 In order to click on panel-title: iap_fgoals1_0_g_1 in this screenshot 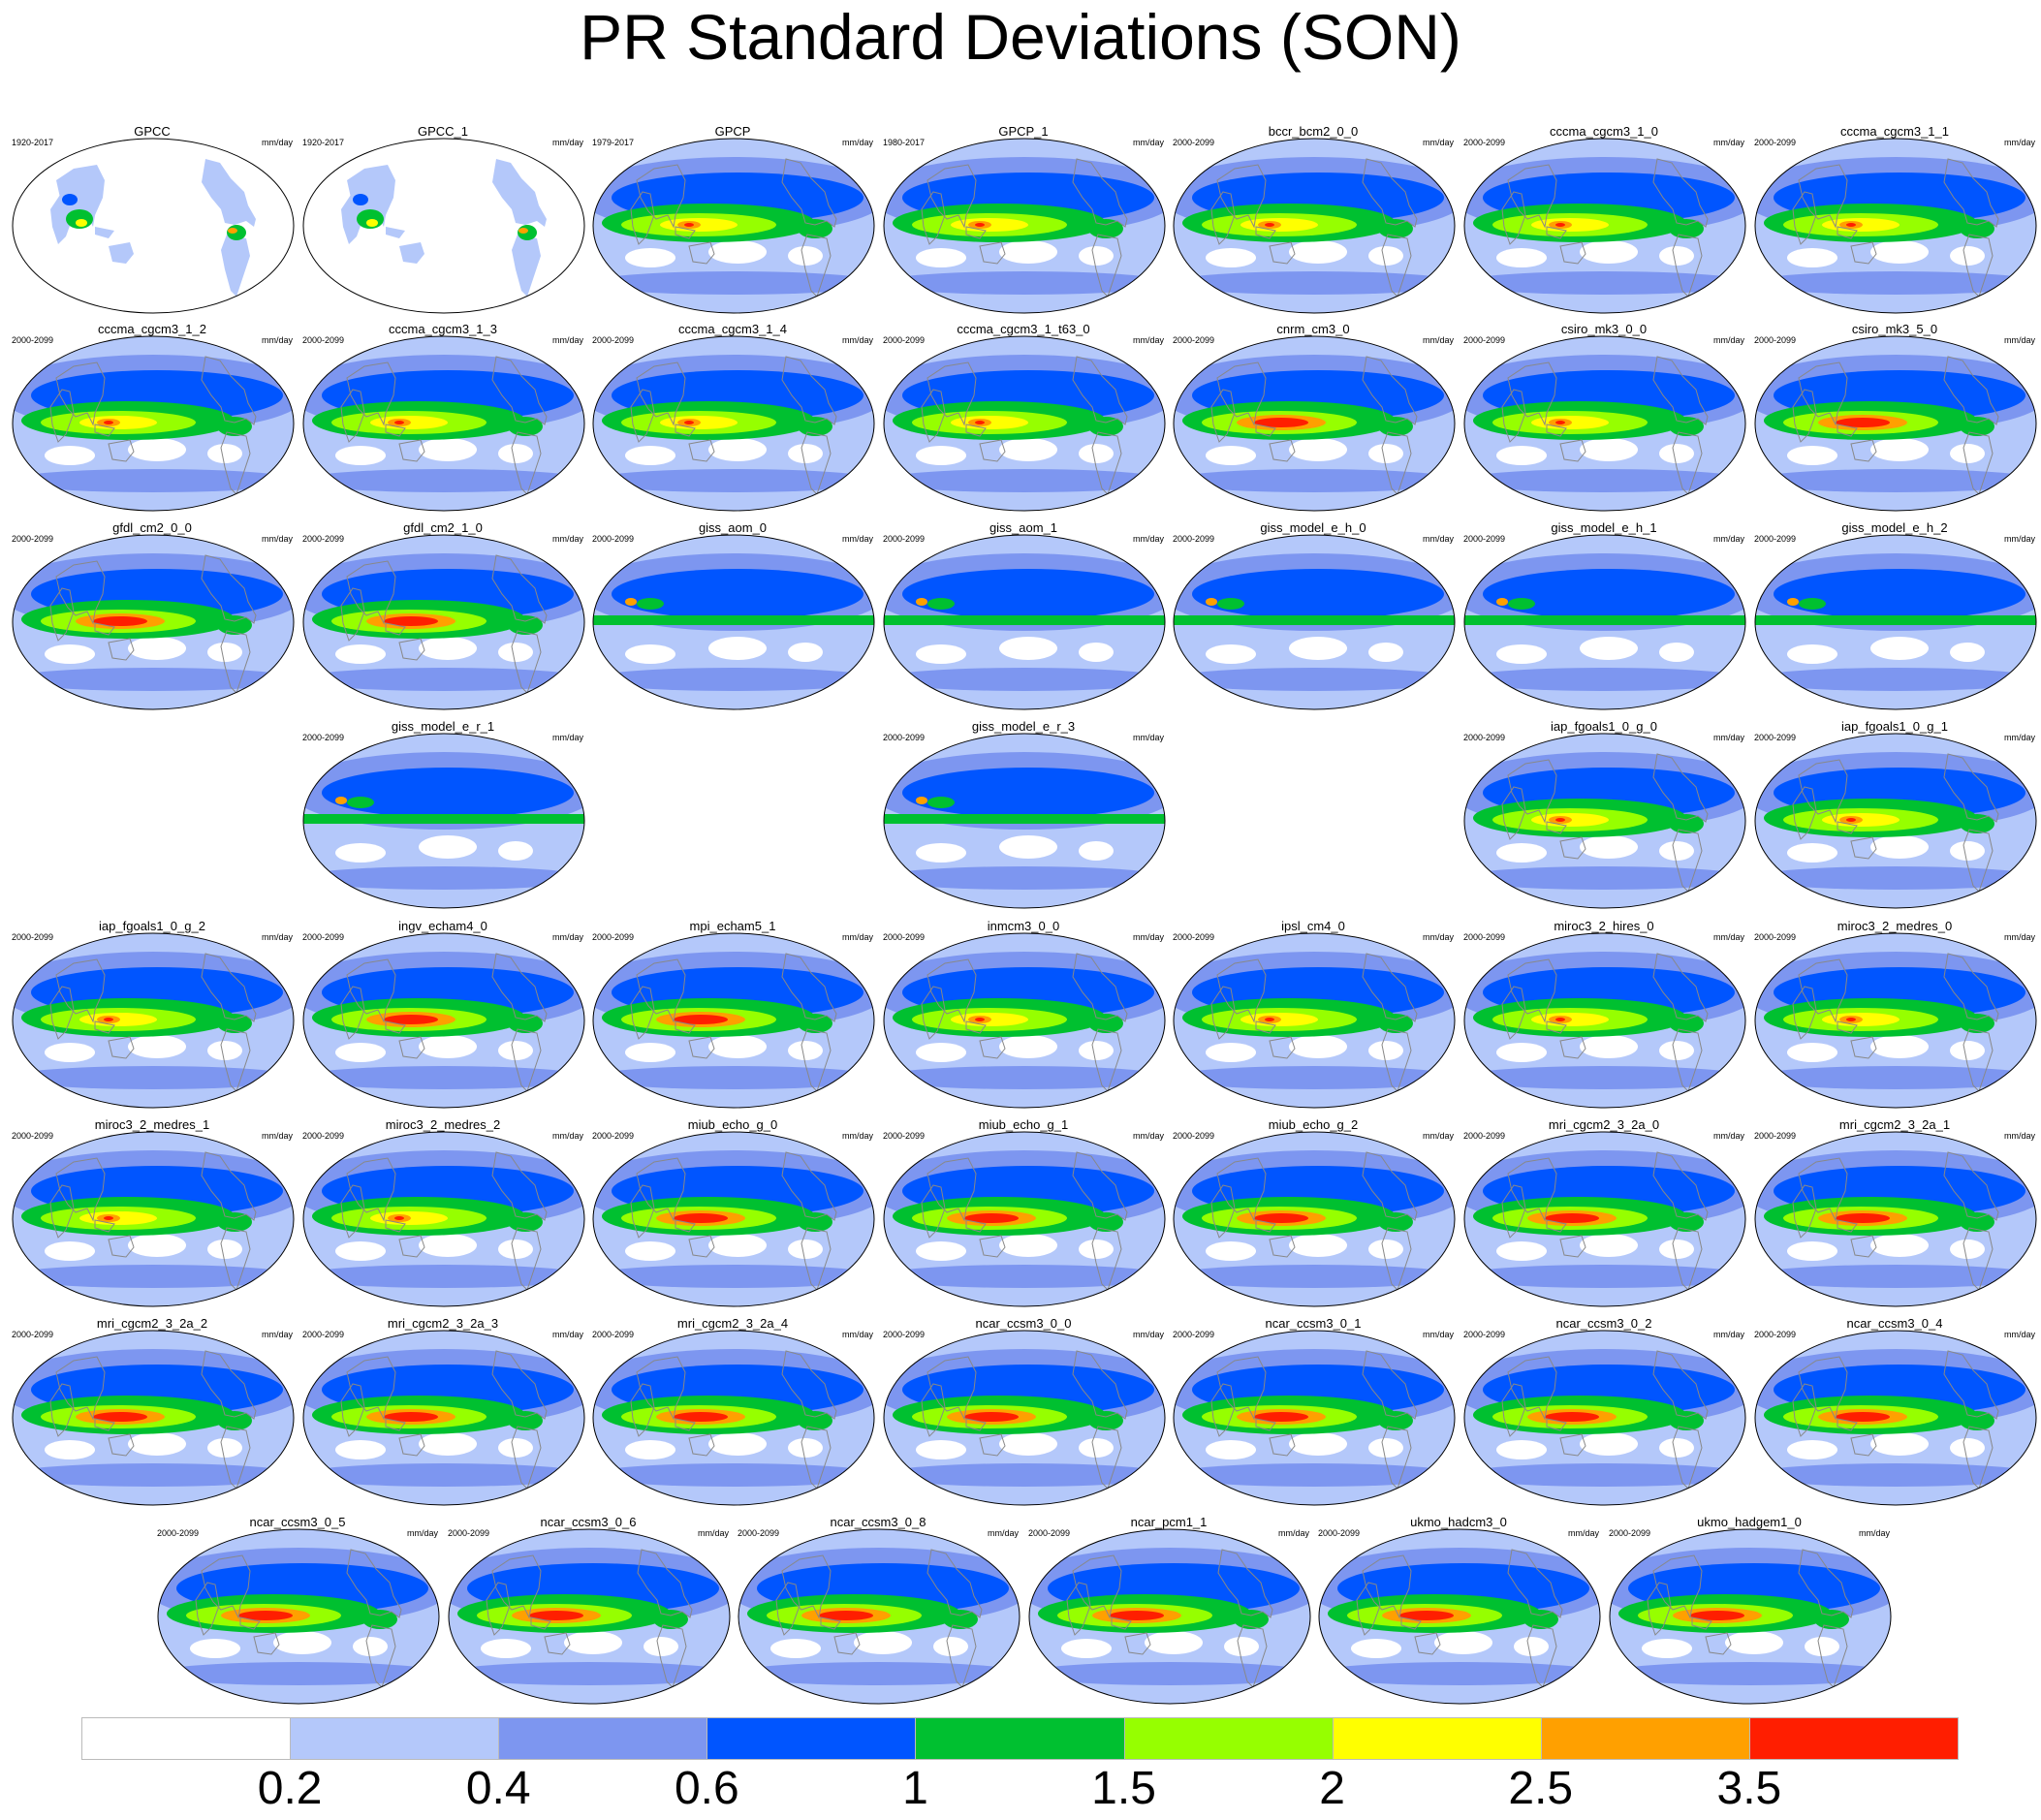, I will do `click(1894, 726)`.